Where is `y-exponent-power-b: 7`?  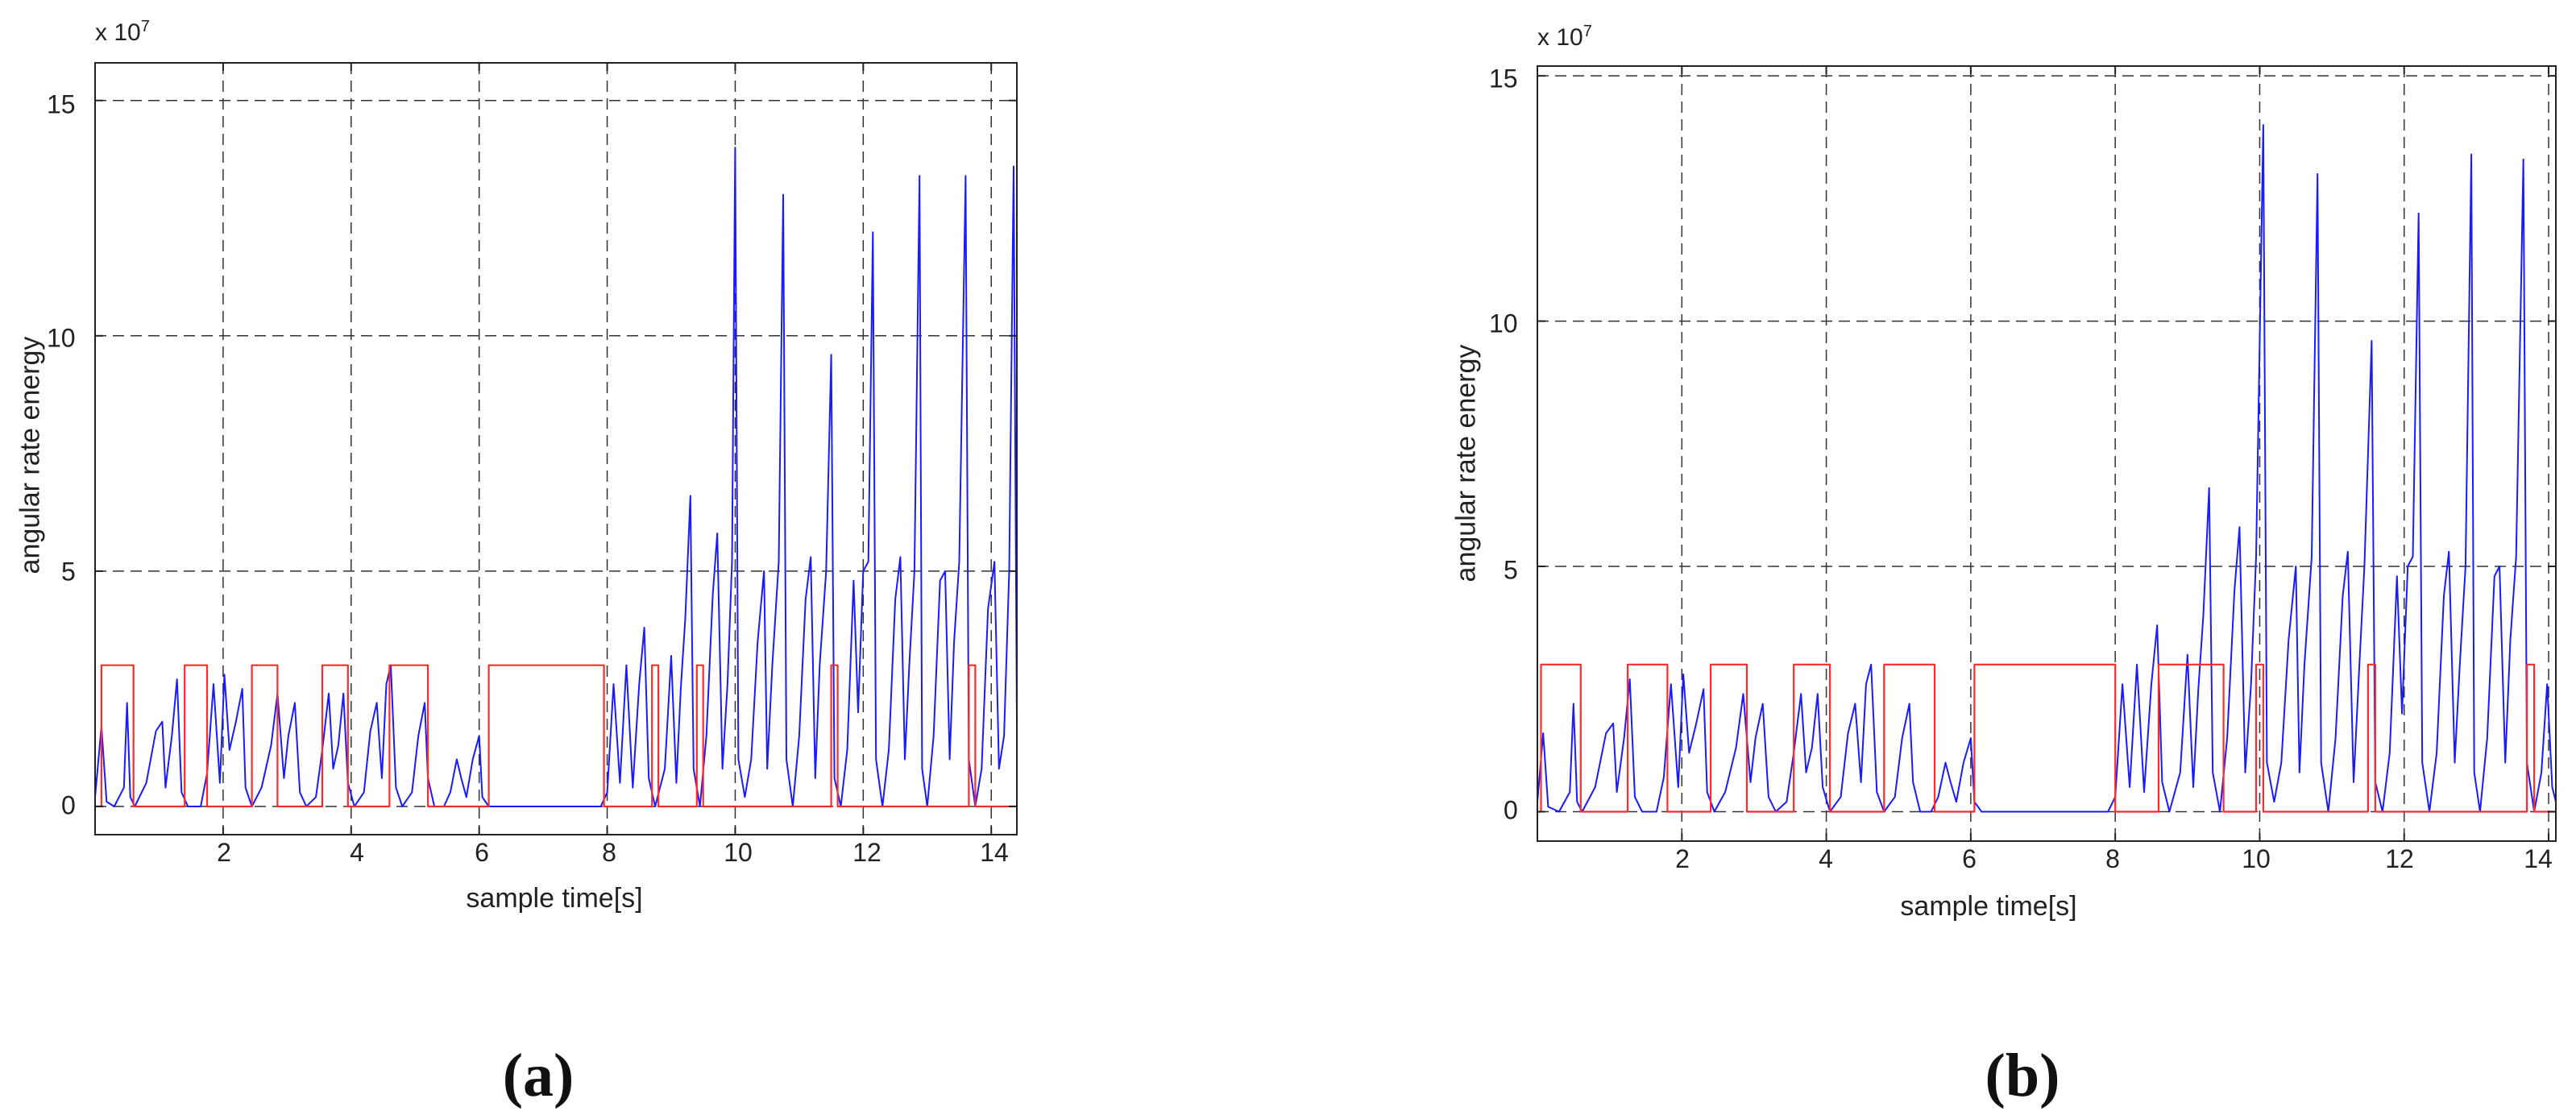
y-exponent-power-b: 7 is located at coordinates (1587, 31).